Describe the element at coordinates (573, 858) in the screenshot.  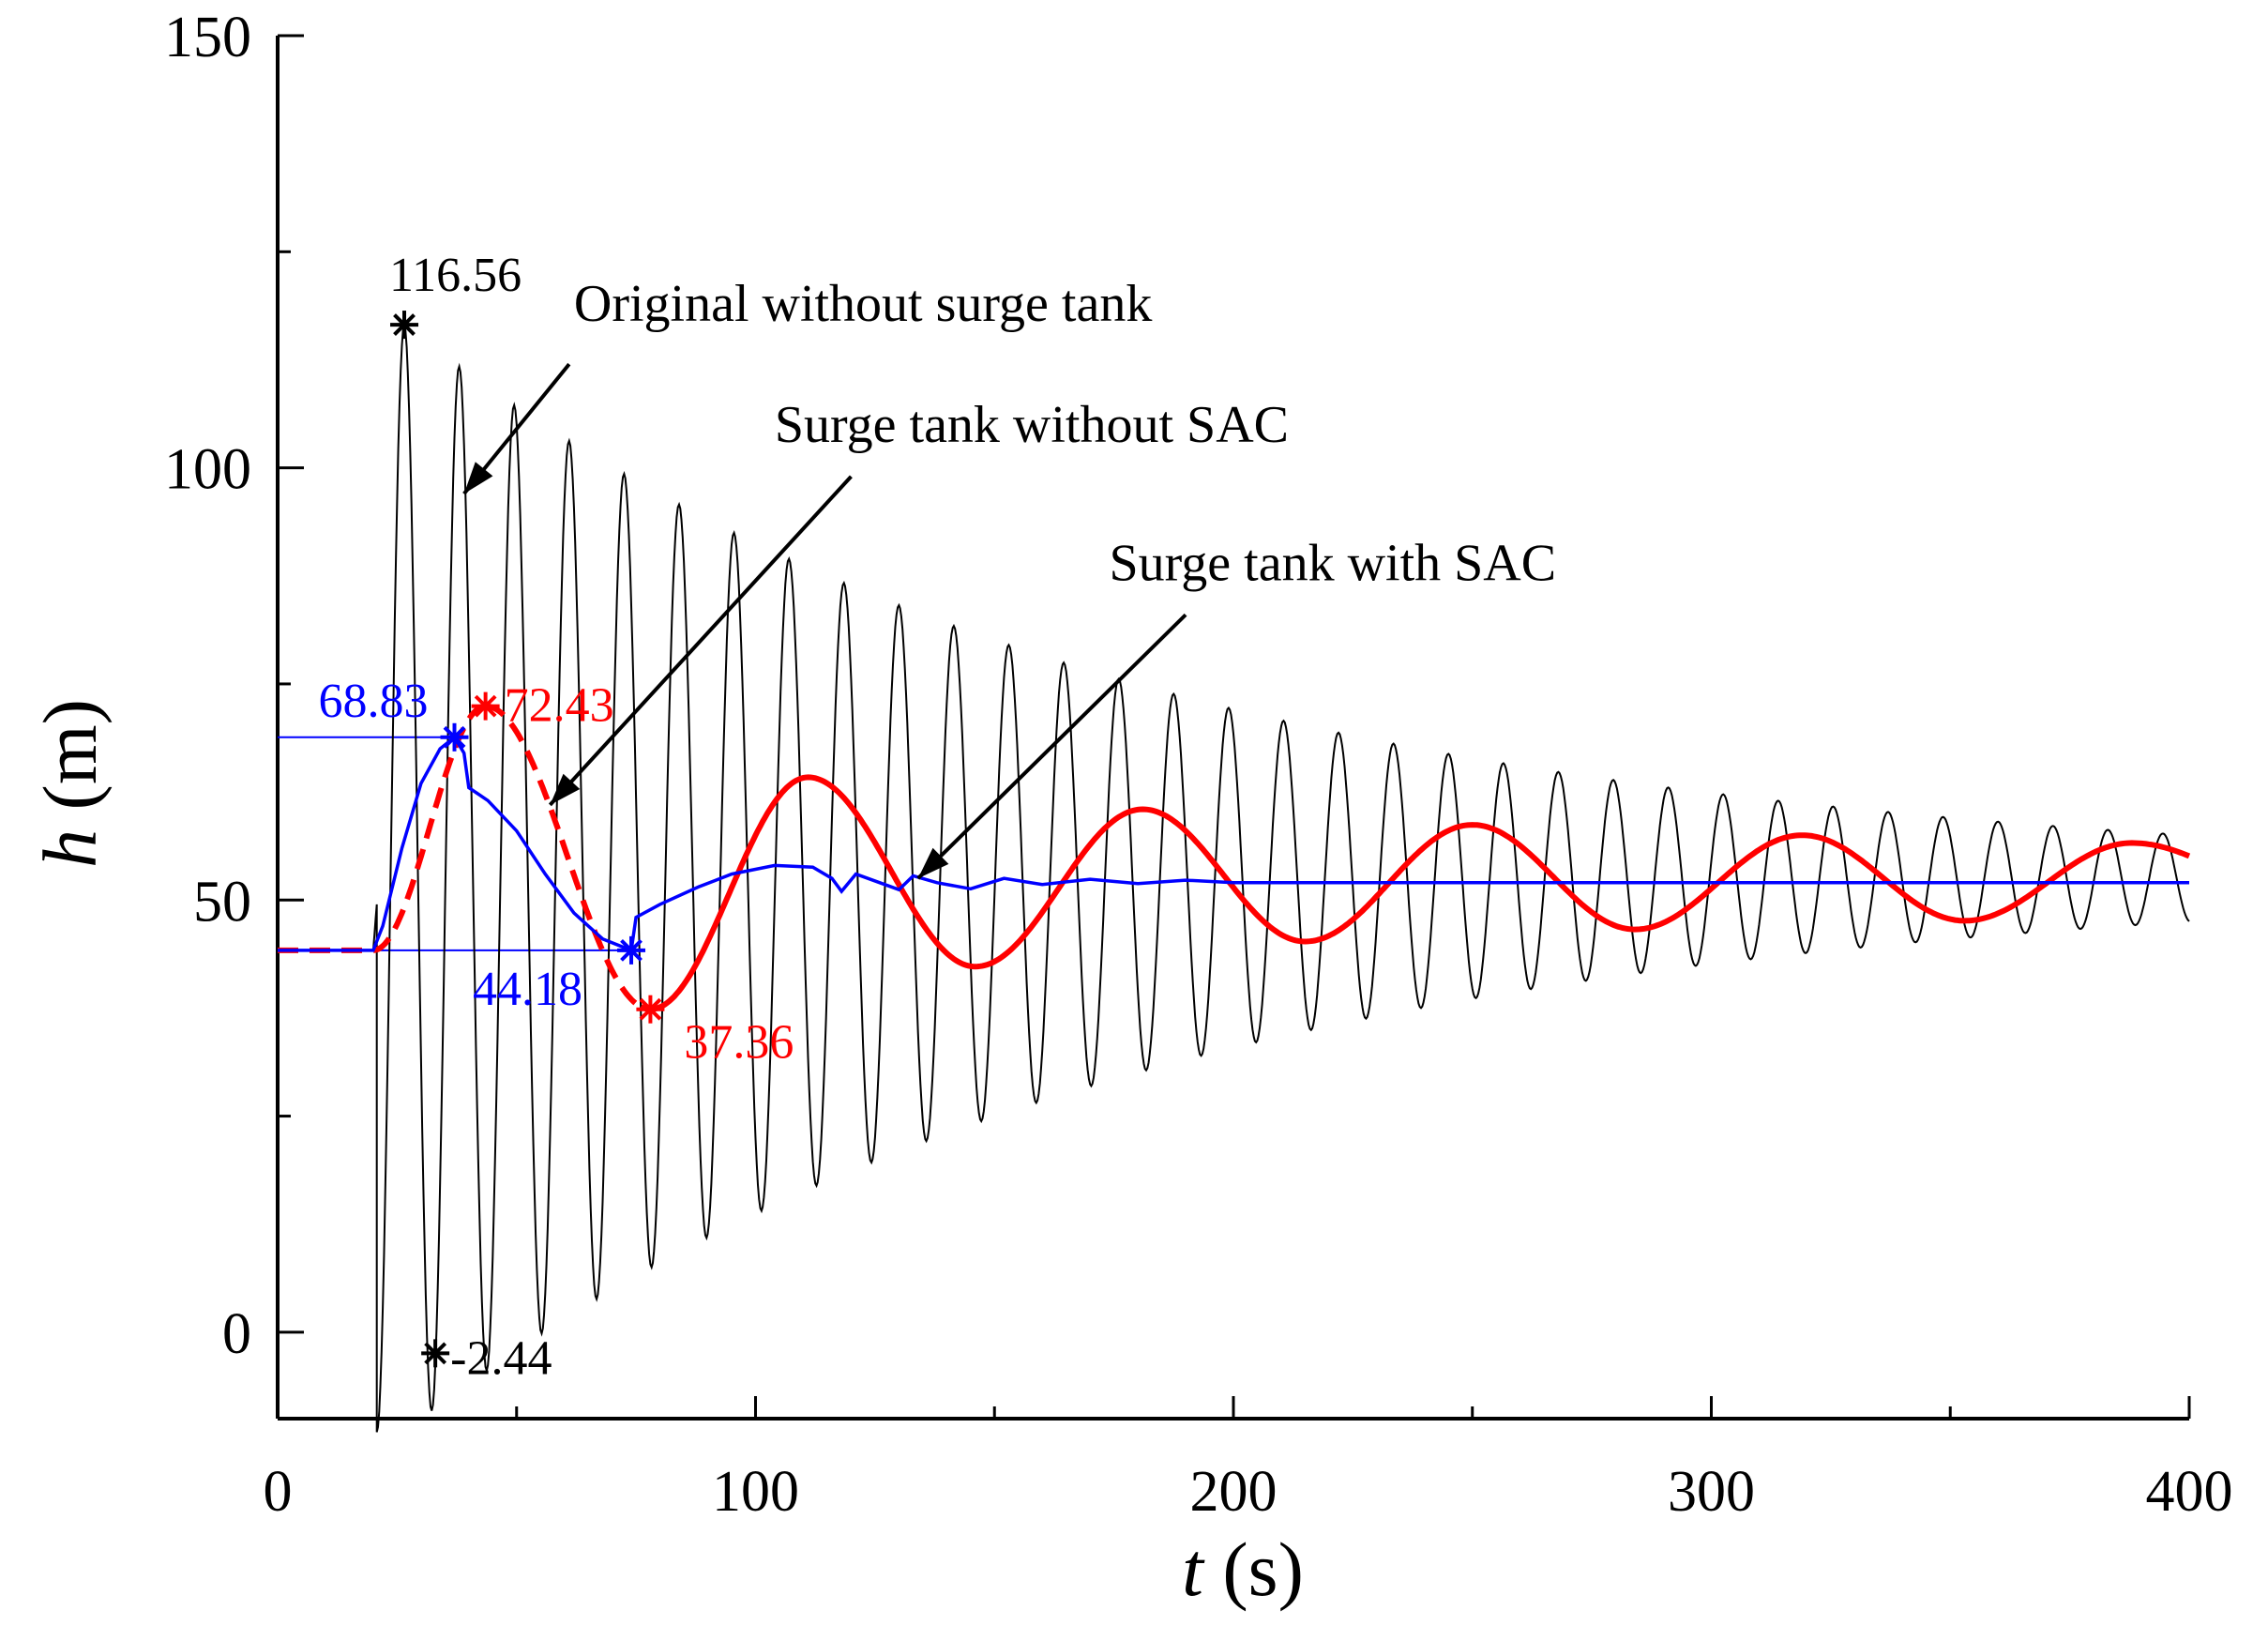
I see `series-surge-tank-without-sac-dashed-descent` at that location.